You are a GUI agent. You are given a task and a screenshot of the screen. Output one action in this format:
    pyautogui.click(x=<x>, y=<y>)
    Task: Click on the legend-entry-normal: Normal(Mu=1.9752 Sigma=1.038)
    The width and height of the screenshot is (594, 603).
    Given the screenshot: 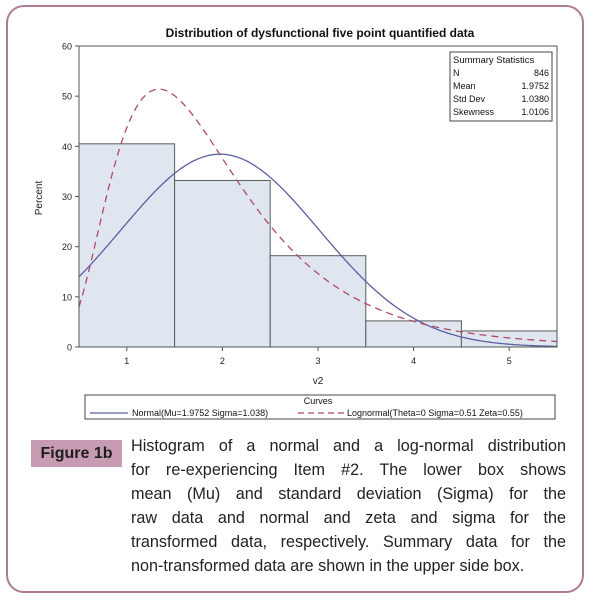 What is the action you would take?
    pyautogui.click(x=200, y=413)
    